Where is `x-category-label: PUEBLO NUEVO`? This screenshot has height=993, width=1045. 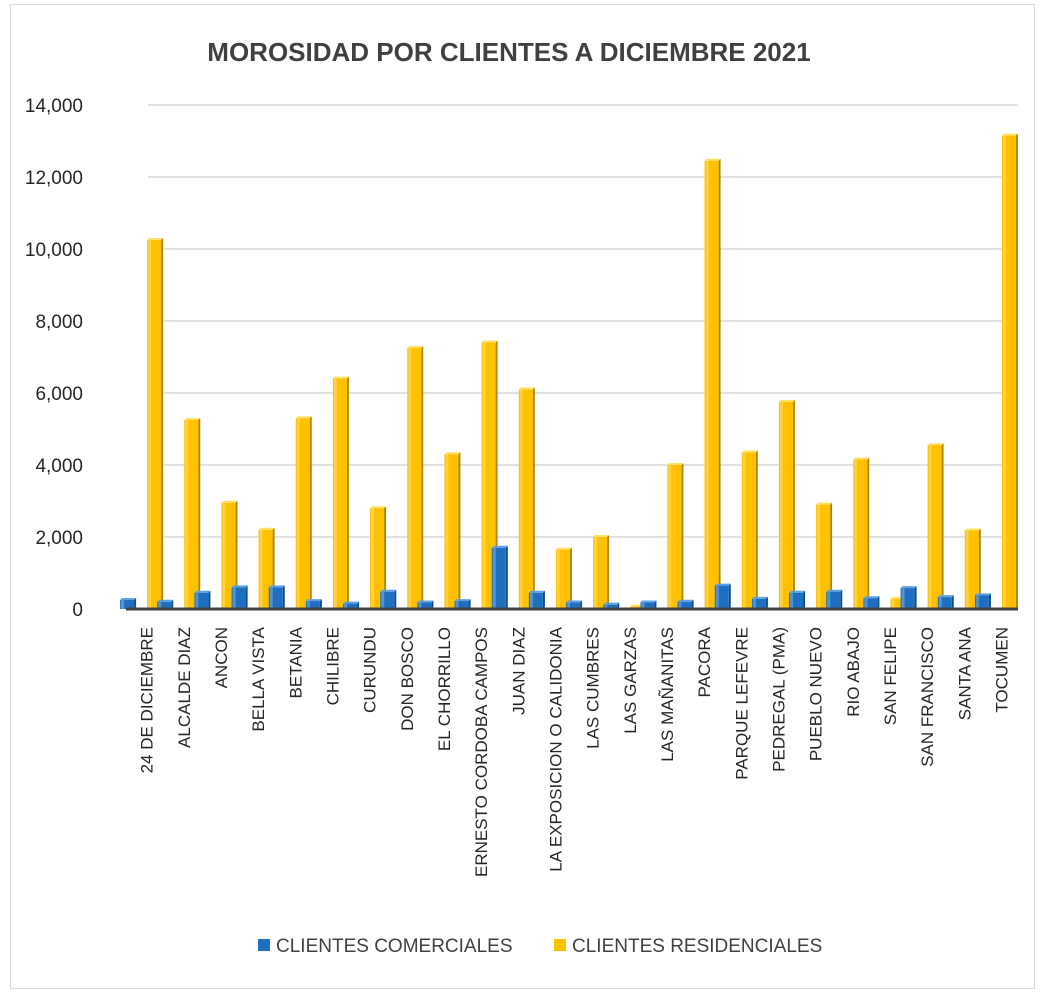
x-category-label: PUEBLO NUEVO is located at coordinates (816, 694).